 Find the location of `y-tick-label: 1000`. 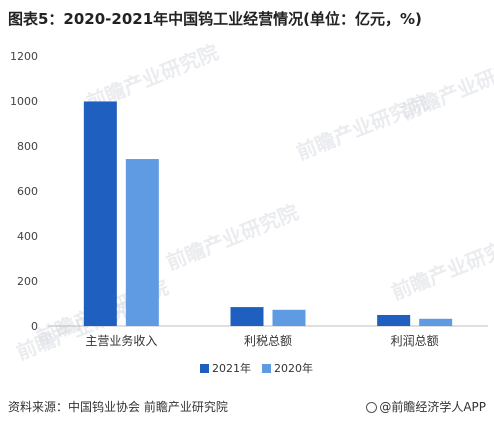

y-tick-label: 1000 is located at coordinates (24, 101).